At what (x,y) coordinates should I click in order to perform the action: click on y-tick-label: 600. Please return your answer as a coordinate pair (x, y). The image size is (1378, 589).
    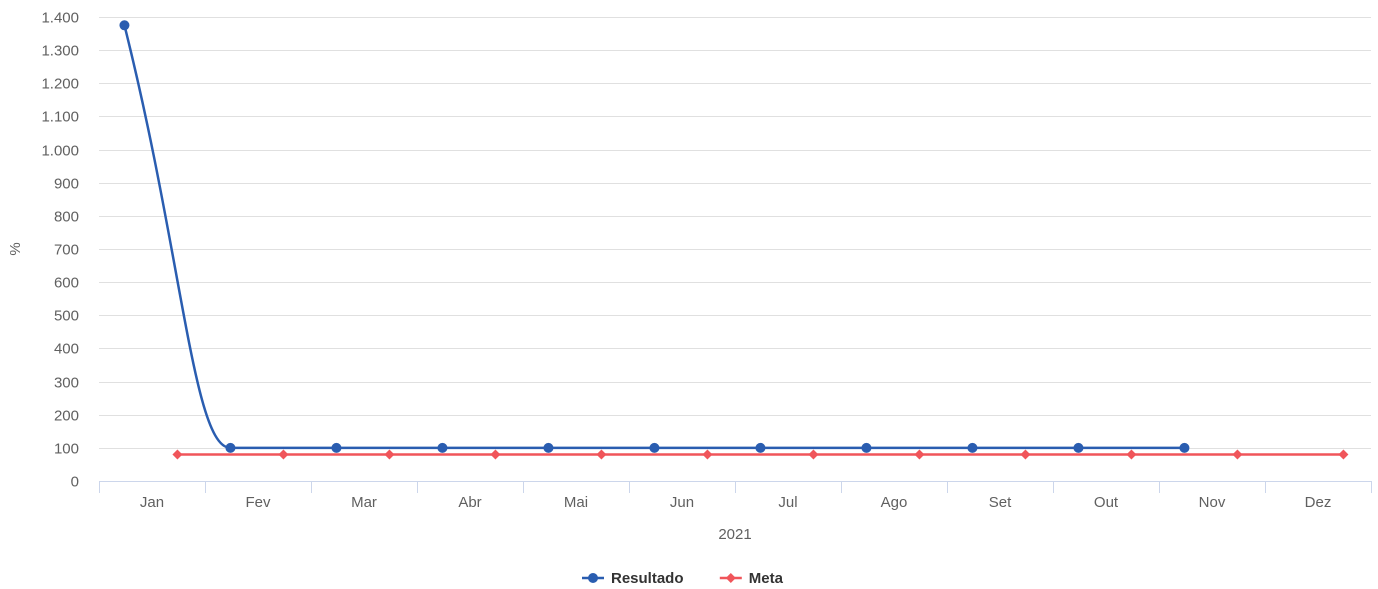
    Looking at the image, I should click on (66, 283).